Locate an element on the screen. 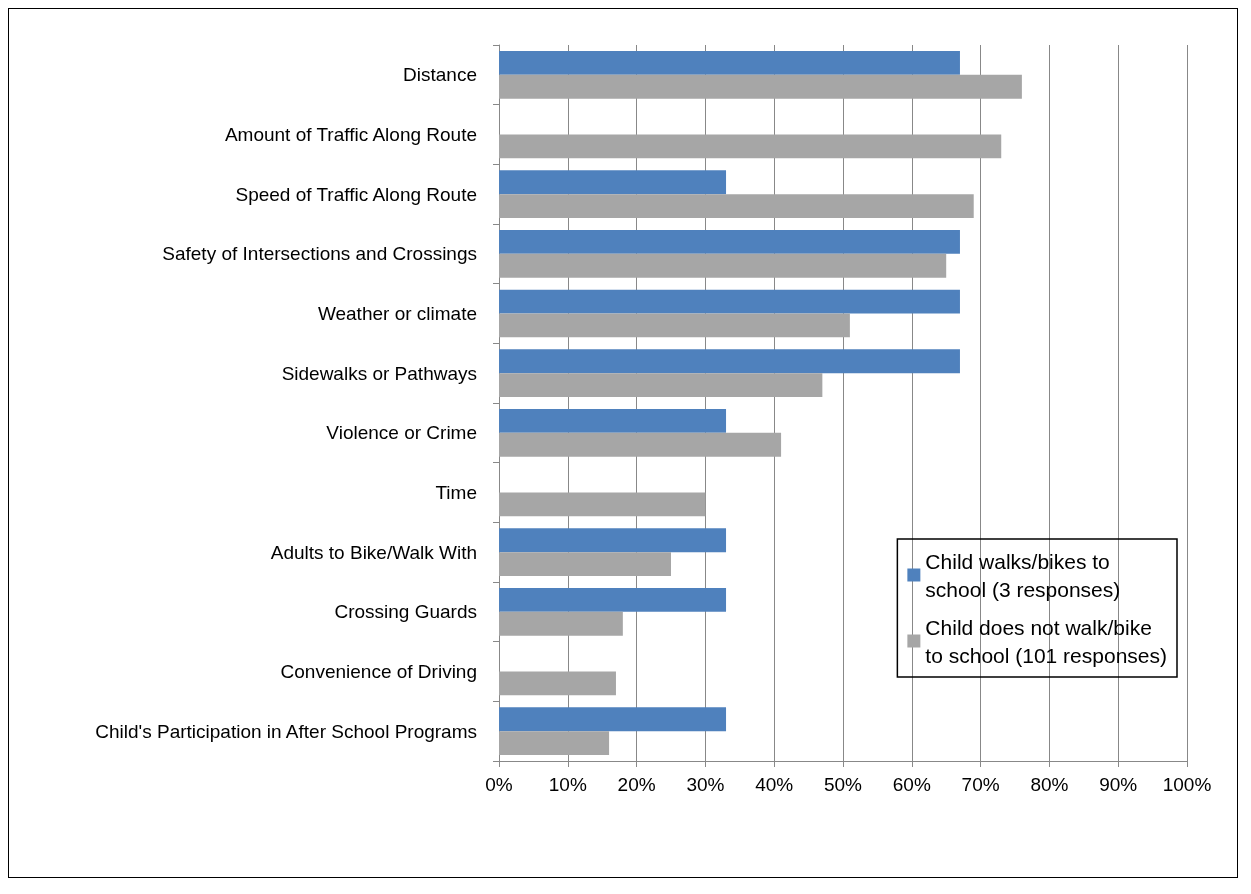 The height and width of the screenshot is (894, 1251). x-tick-label: 30% is located at coordinates (705, 784).